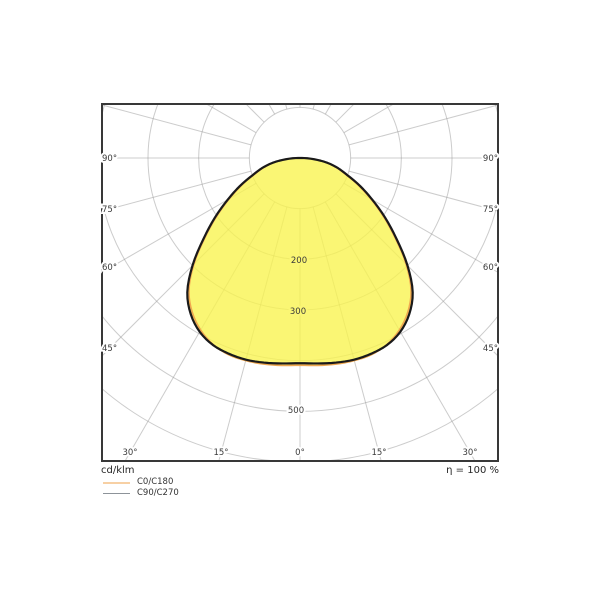 The image size is (600, 600). I want to click on legend: C0/C180 C90/C270, so click(141, 488).